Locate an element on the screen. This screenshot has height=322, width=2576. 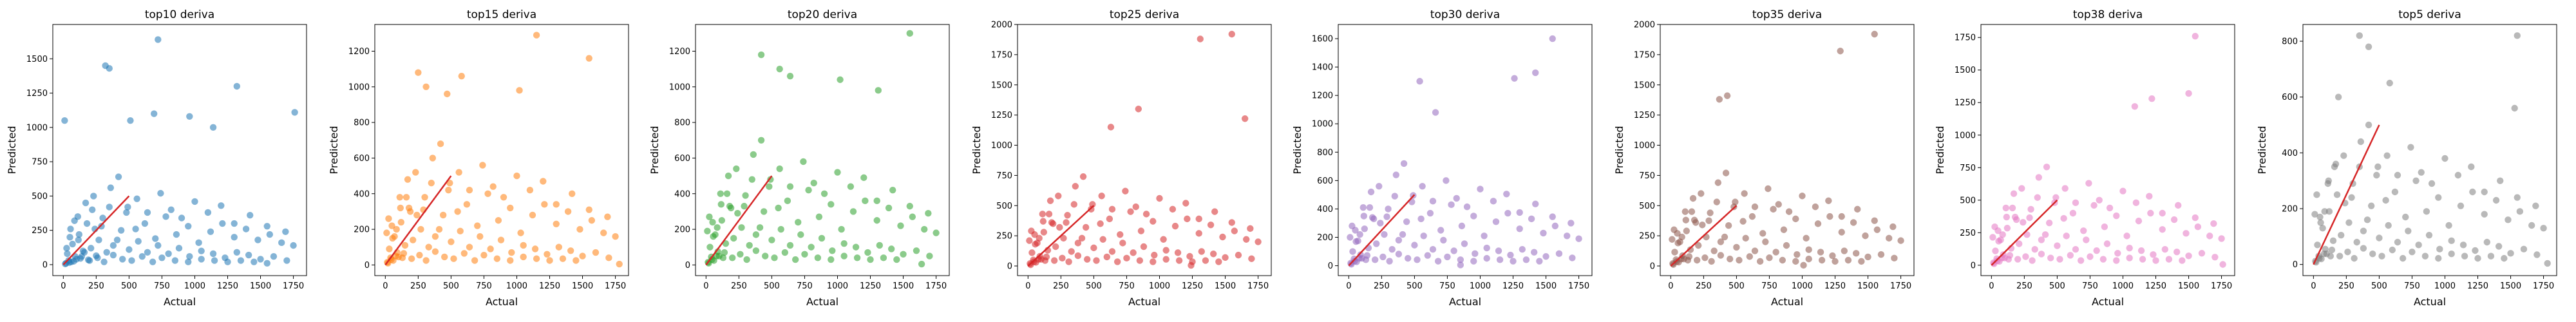
x-tick-label: 250 is located at coordinates (1061, 286).